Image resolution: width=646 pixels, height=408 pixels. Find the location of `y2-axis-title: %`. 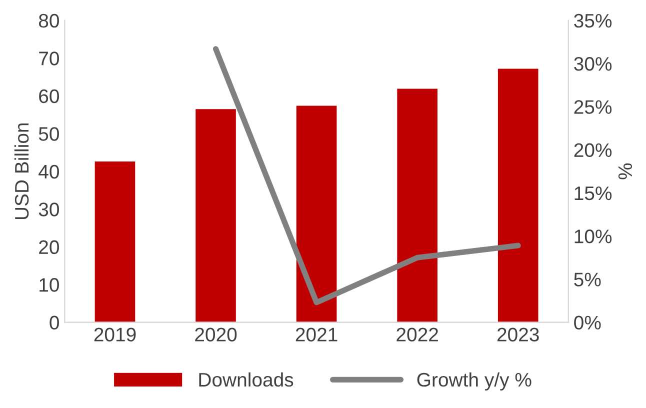

y2-axis-title: % is located at coordinates (625, 171).